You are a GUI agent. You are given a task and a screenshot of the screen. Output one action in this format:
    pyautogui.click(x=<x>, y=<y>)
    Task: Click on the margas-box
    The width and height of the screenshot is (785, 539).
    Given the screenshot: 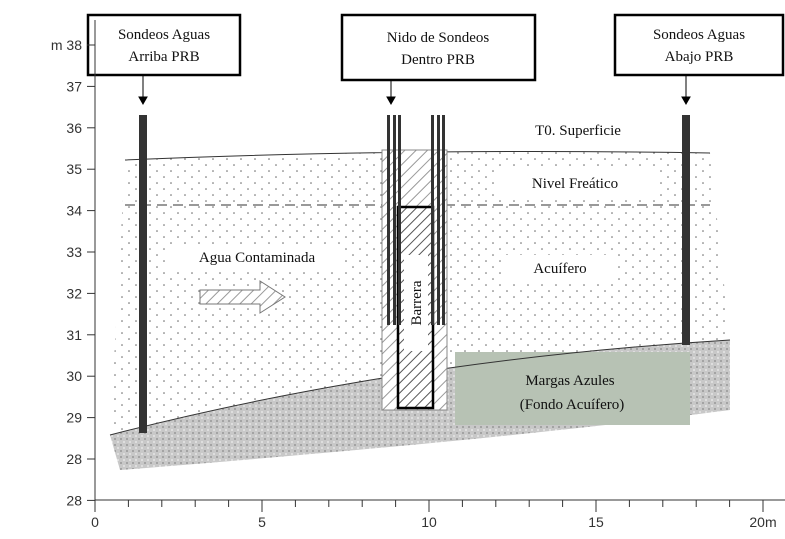 What is the action you would take?
    pyautogui.click(x=572, y=388)
    